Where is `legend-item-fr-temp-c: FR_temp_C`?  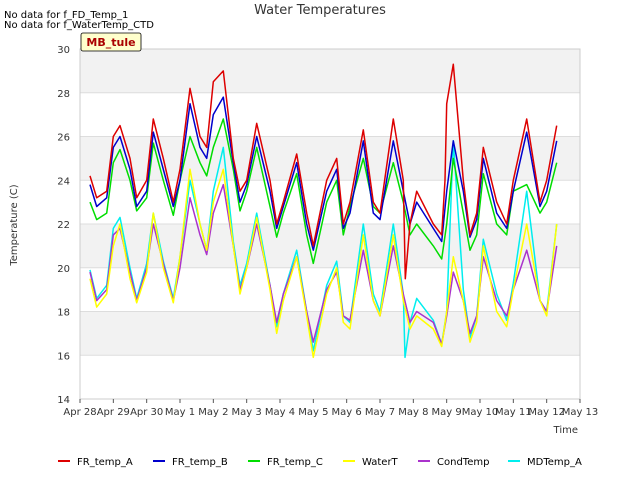 legend-item-fr-temp-c: FR_temp_C is located at coordinates (285, 462).